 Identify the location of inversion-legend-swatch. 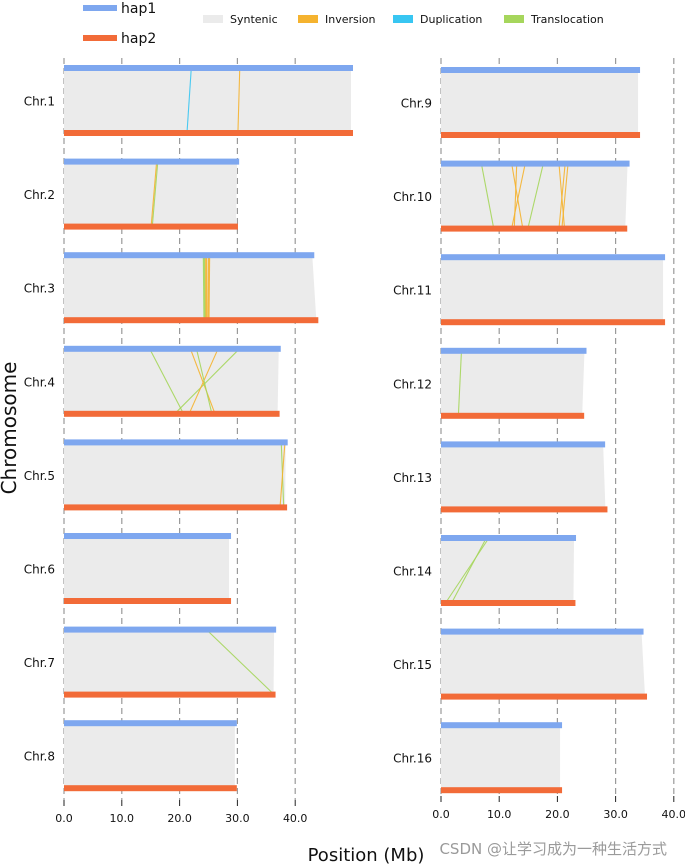
(308, 19).